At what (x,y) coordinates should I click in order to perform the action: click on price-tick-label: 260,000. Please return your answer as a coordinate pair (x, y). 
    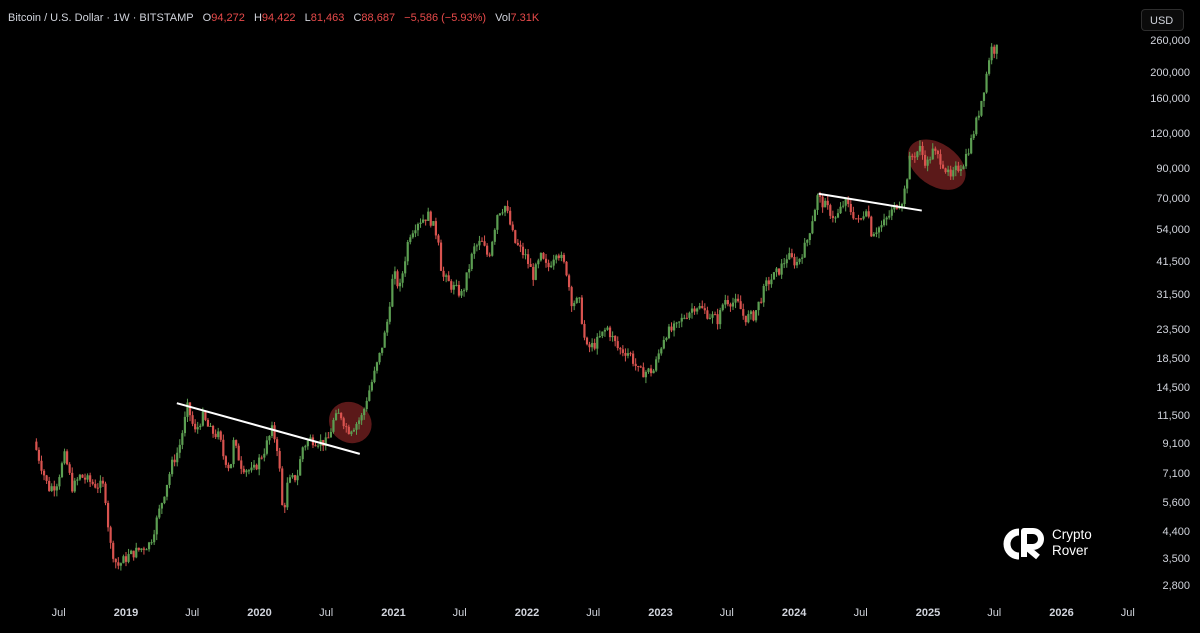
    Looking at the image, I should click on (1170, 41).